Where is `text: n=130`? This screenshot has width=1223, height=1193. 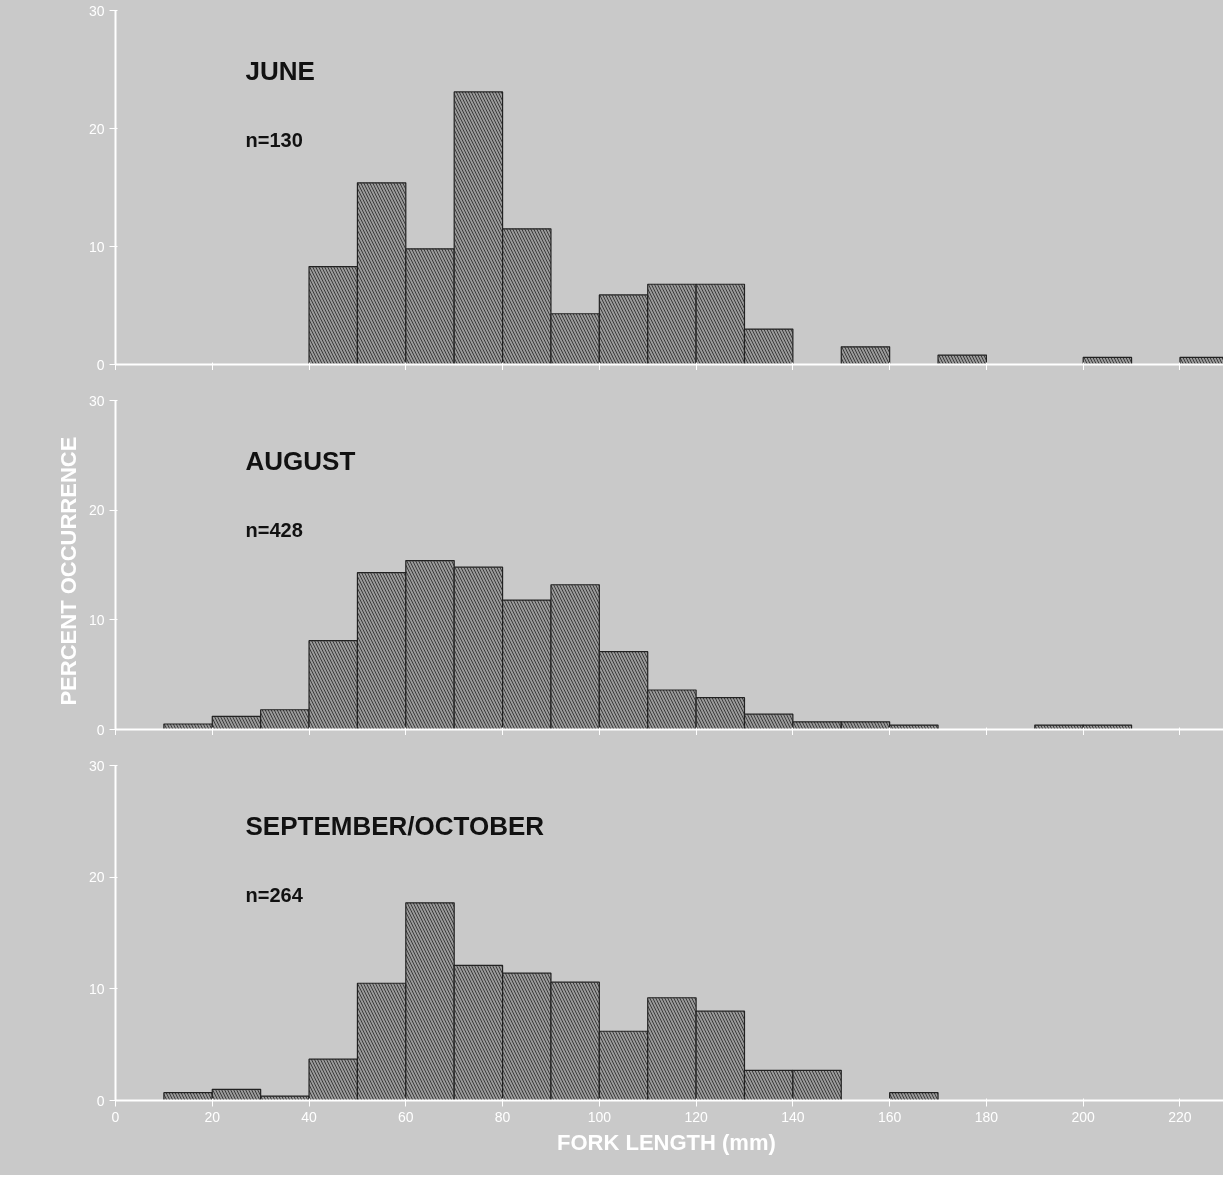 text: n=130 is located at coordinates (274, 139).